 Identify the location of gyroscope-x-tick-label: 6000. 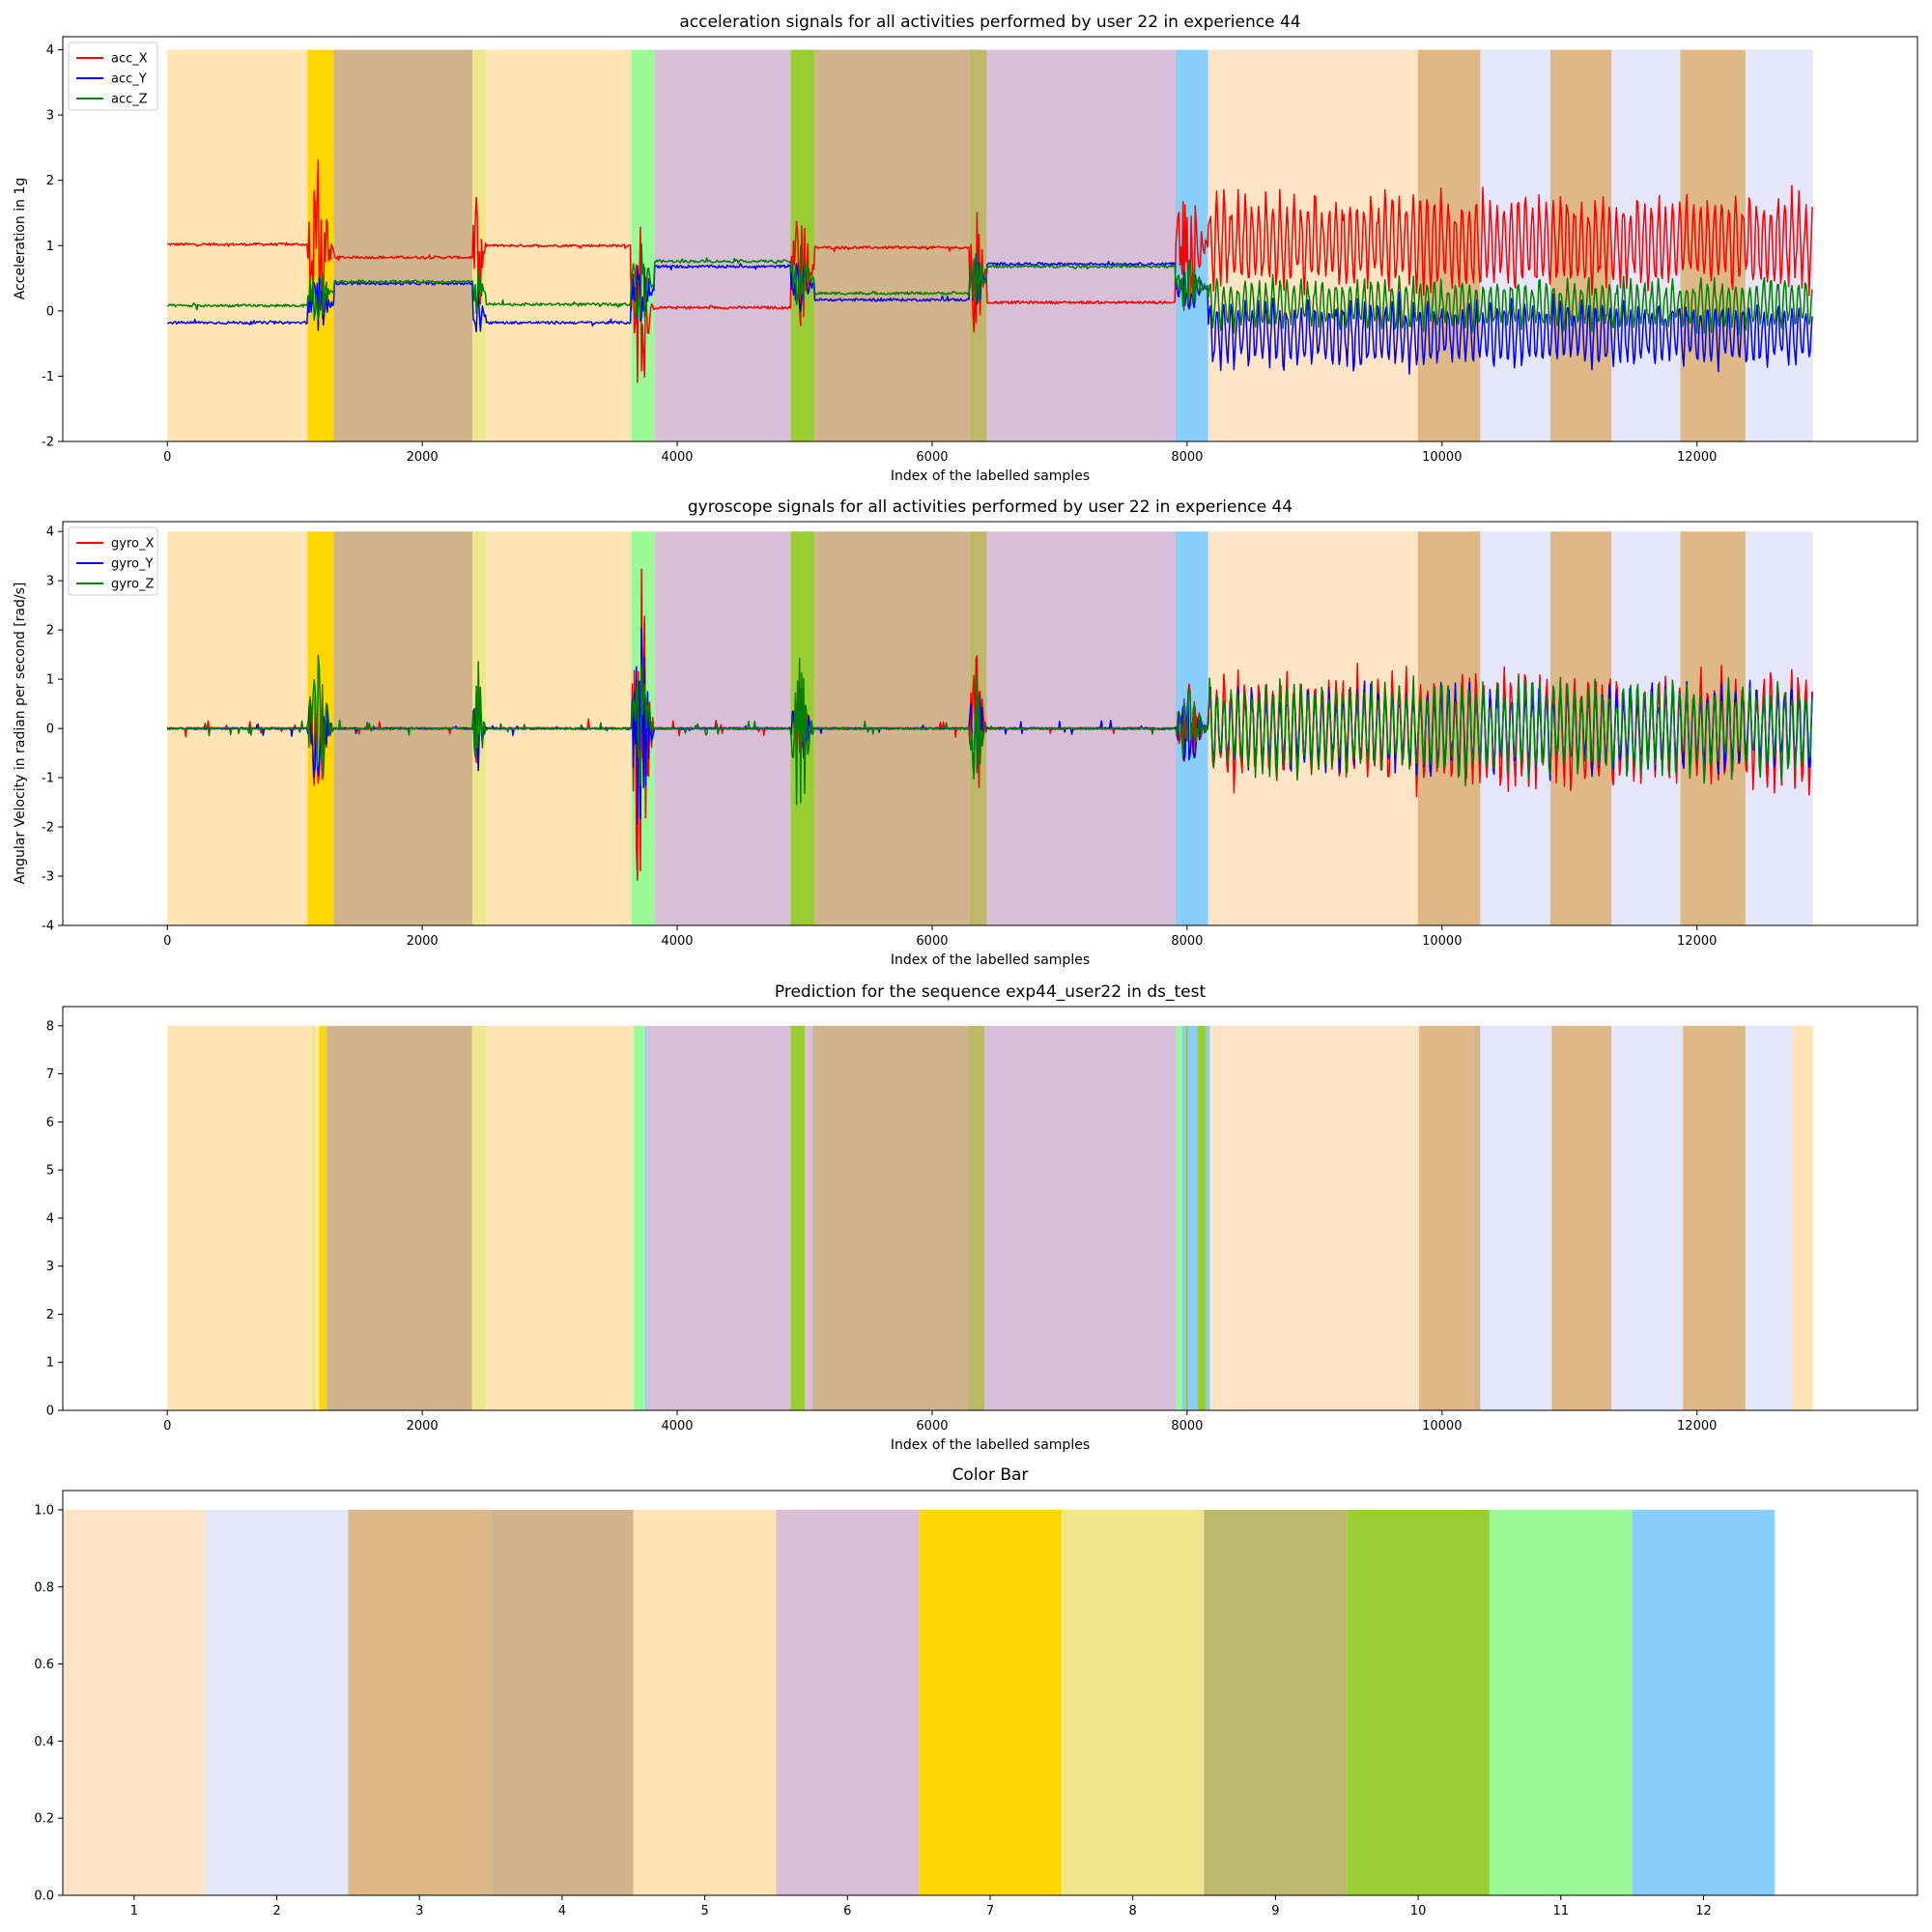
(932, 941).